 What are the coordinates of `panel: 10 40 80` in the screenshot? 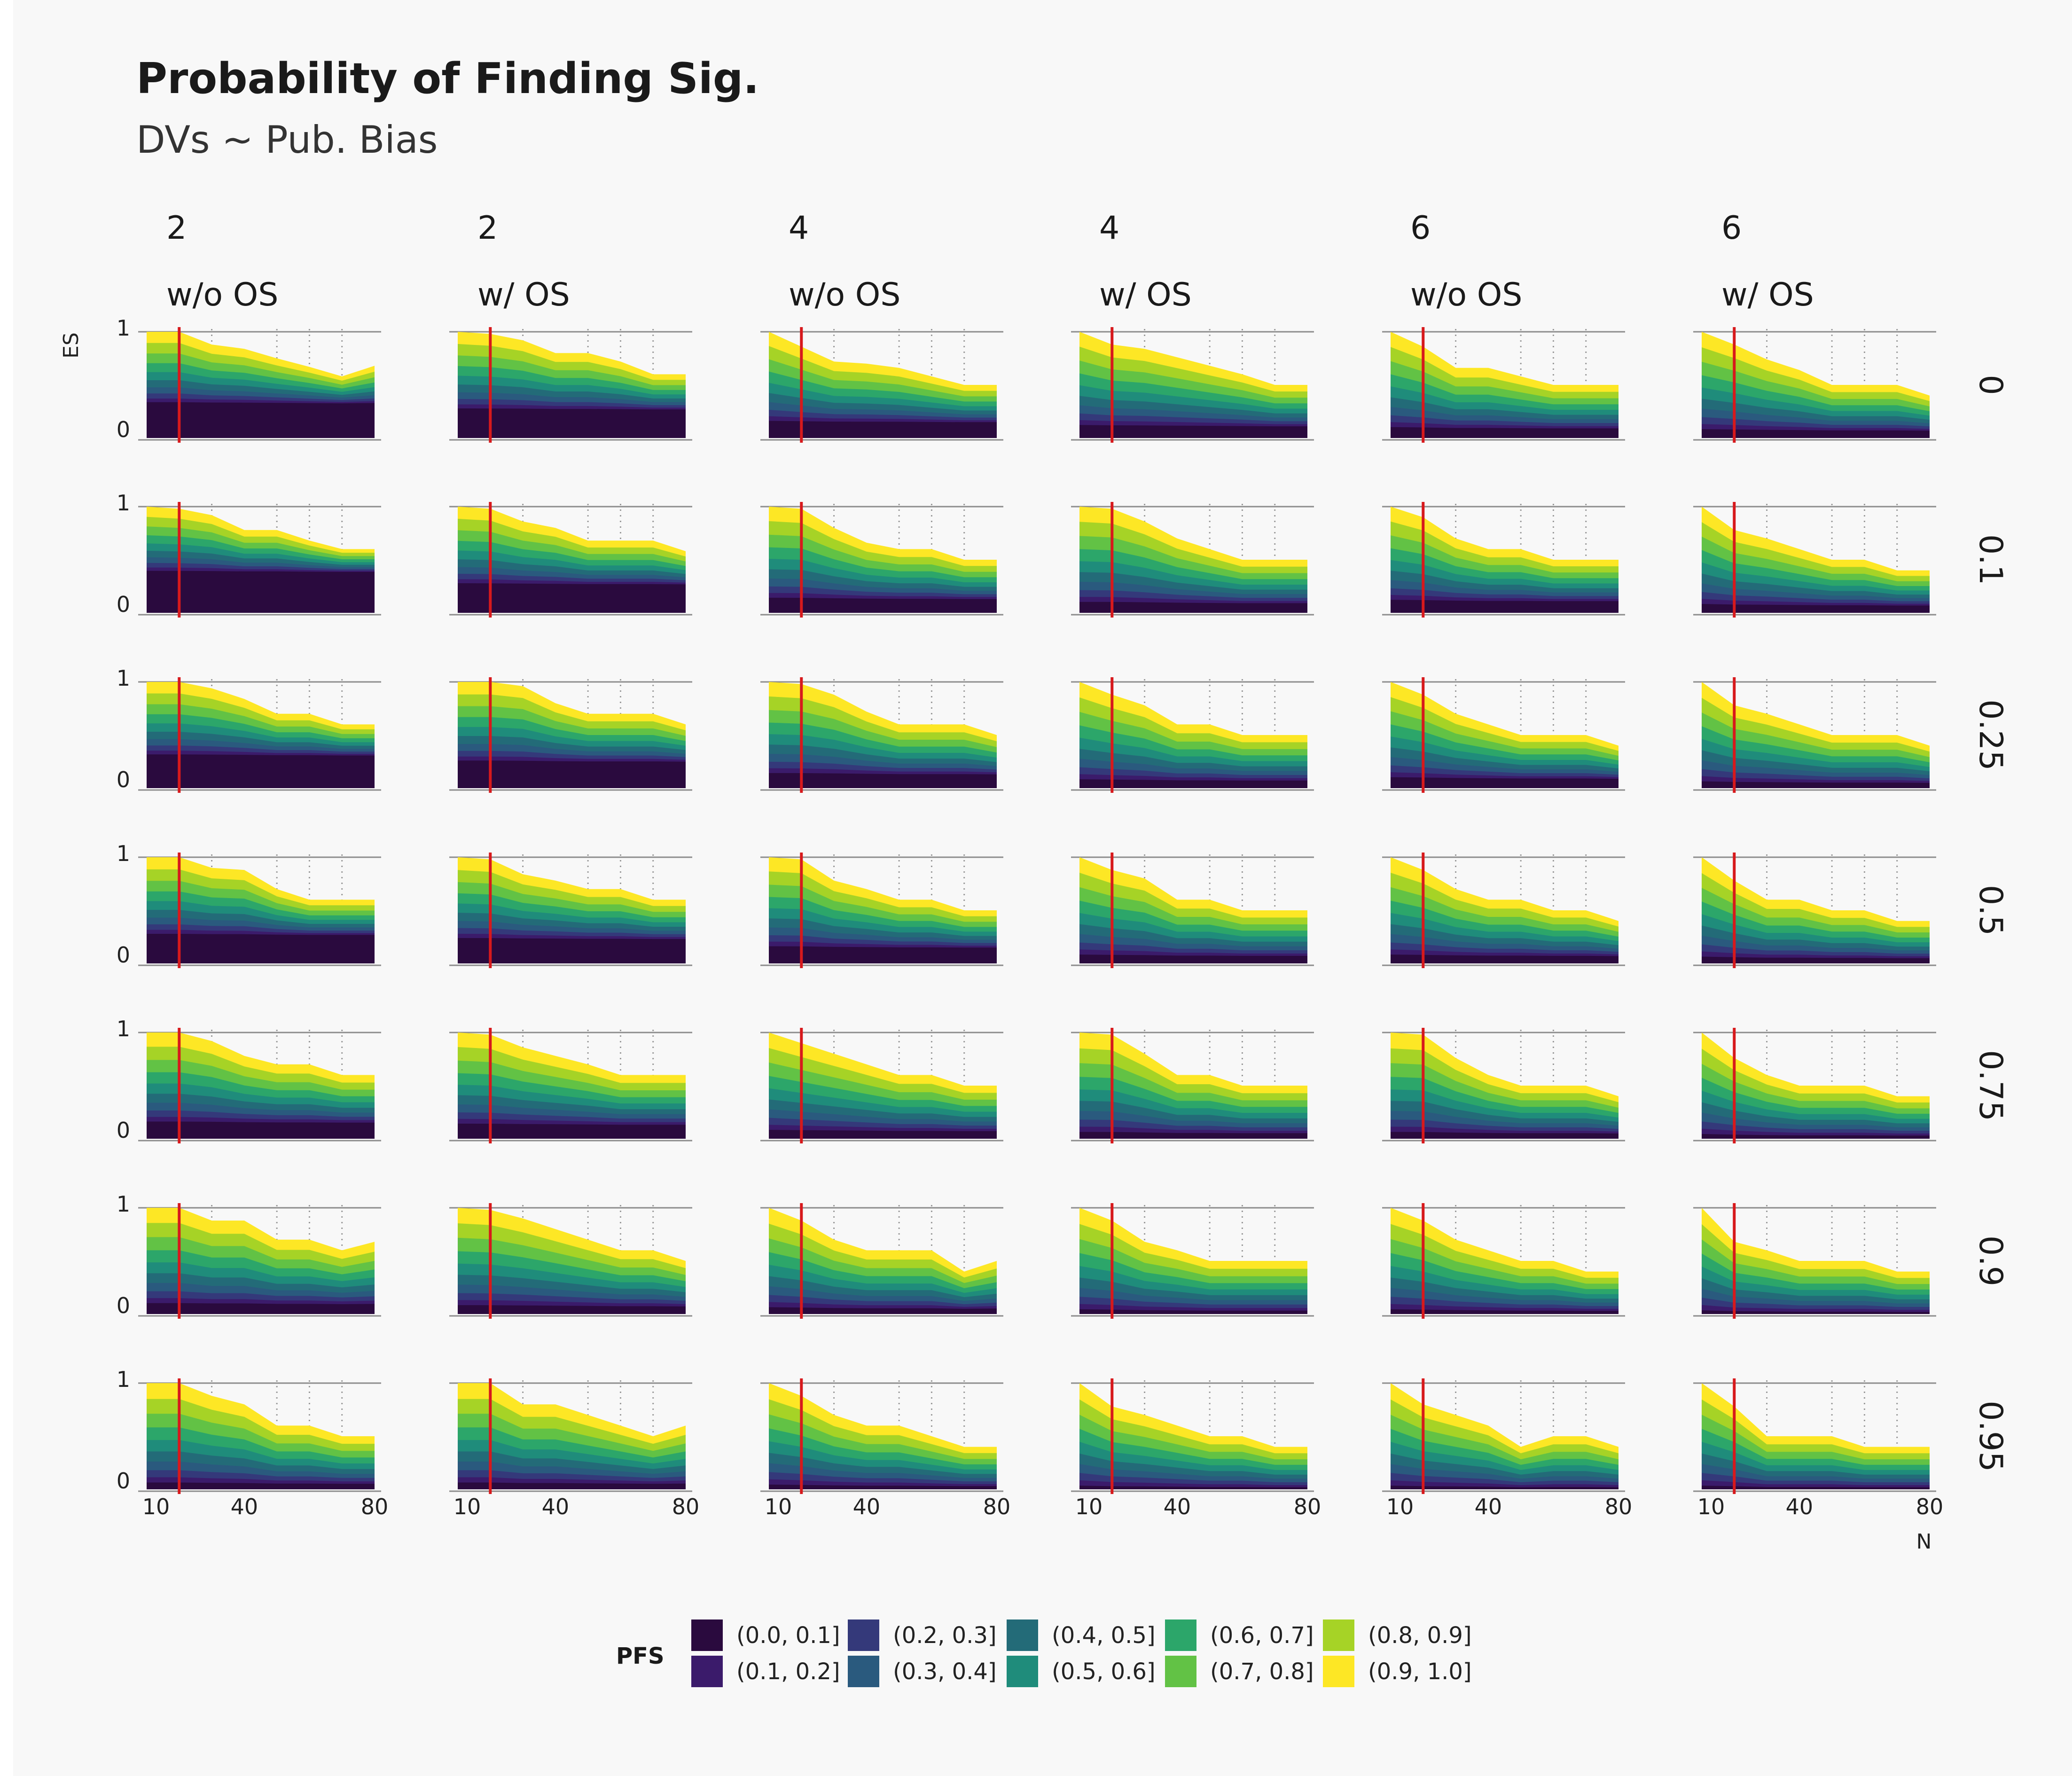 It's located at (1507, 1448).